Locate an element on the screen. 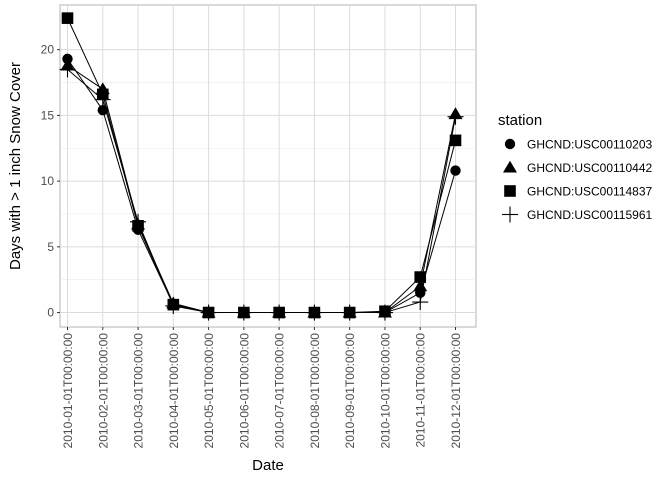 This screenshot has height=480, width=672. y-tick-label: 10 is located at coordinates (48, 181).